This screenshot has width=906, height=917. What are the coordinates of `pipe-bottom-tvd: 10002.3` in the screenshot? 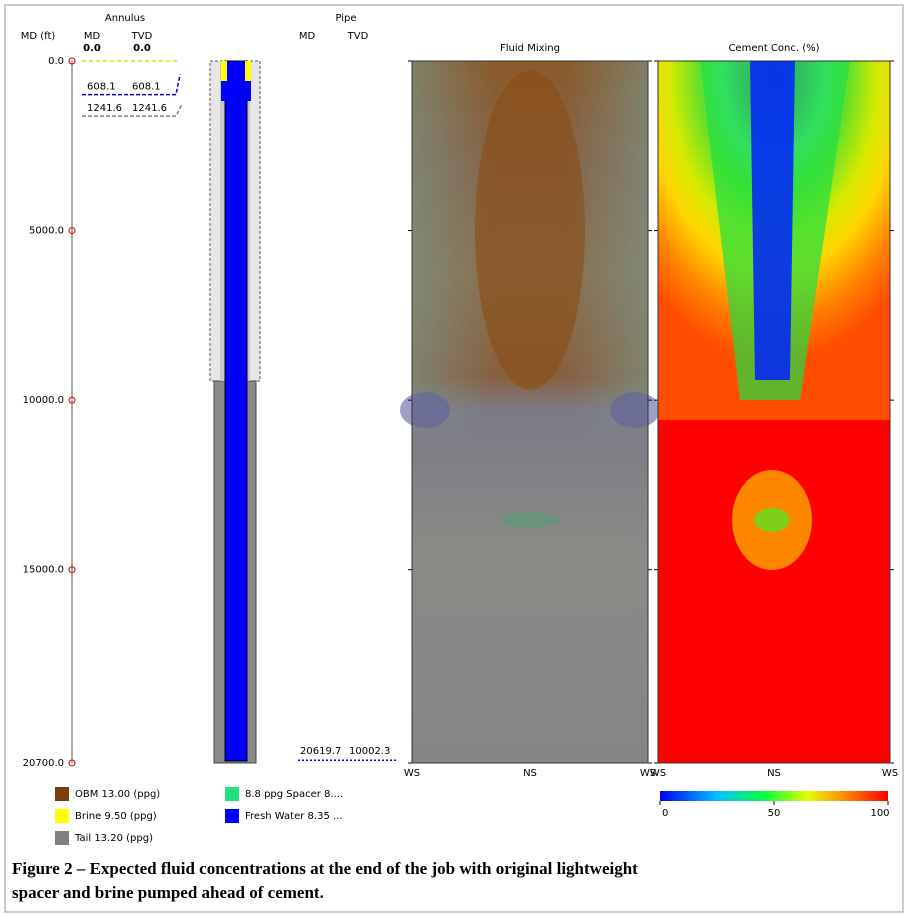 It's located at (369, 751).